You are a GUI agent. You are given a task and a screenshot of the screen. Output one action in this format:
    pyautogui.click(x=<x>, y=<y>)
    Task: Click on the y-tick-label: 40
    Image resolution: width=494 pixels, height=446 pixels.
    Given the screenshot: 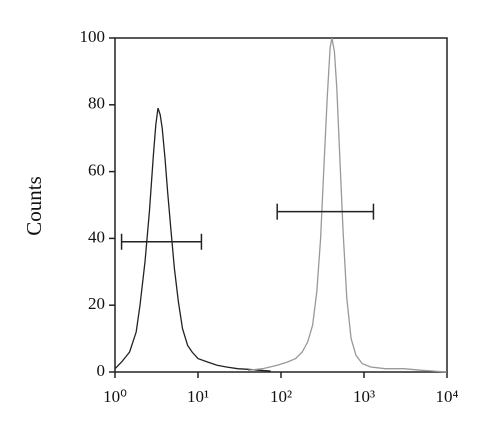 What is the action you would take?
    pyautogui.click(x=96, y=236)
    